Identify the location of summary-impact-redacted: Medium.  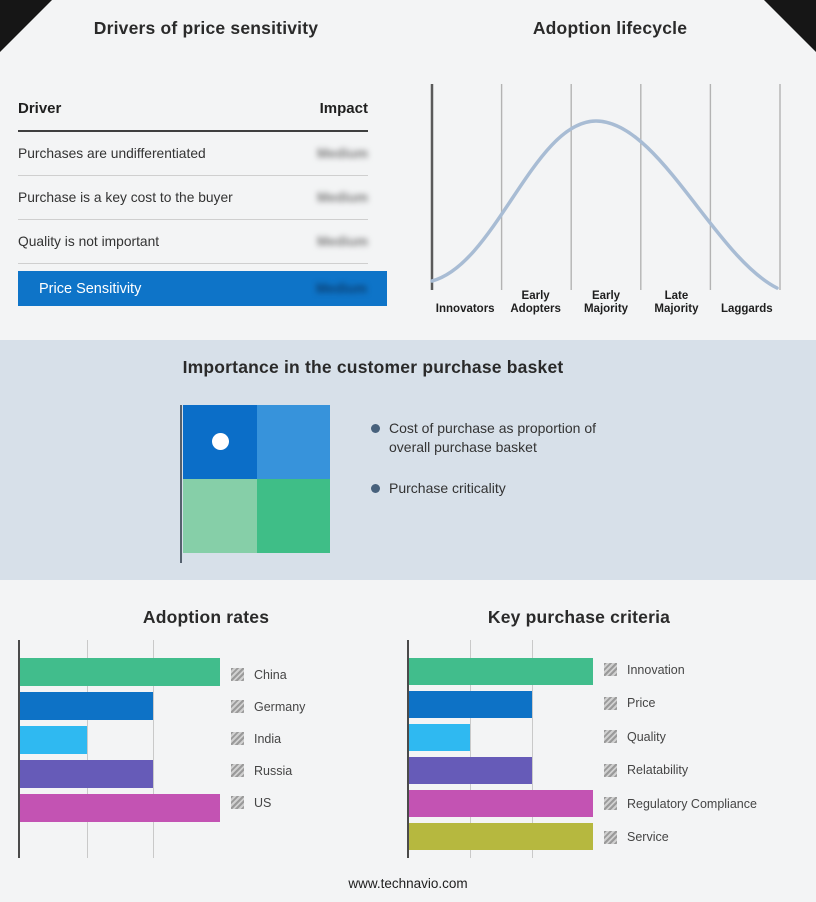
(341, 288).